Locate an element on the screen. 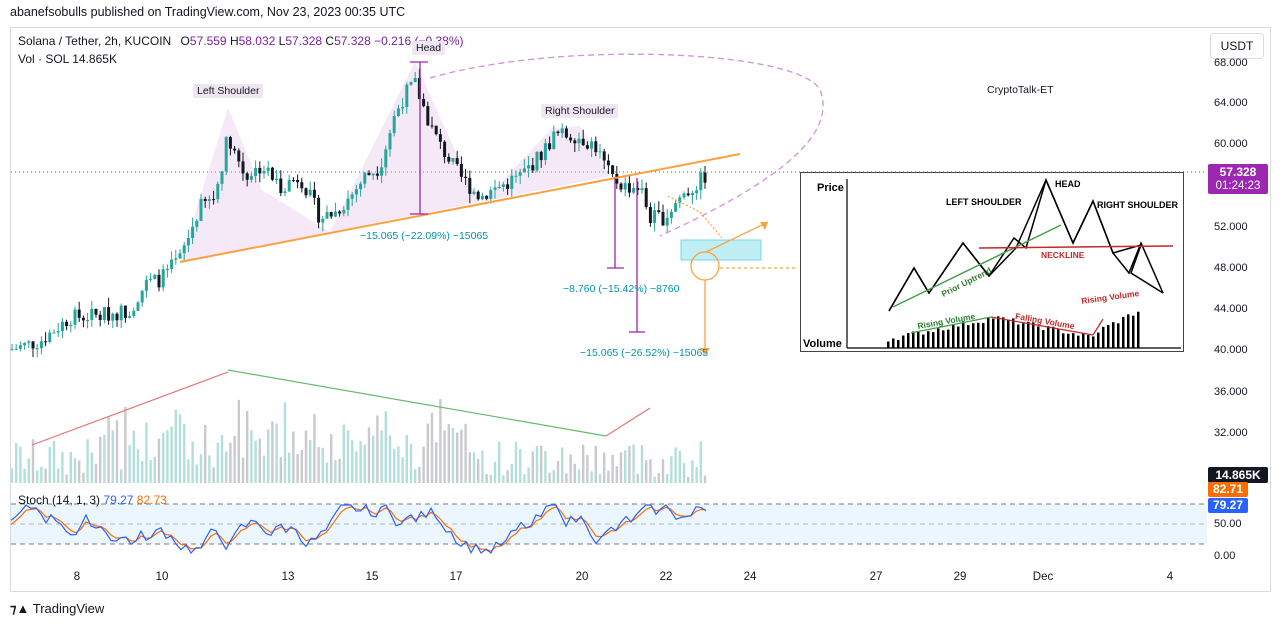 The width and height of the screenshot is (1281, 627). low-value: 57.328 is located at coordinates (304, 41).